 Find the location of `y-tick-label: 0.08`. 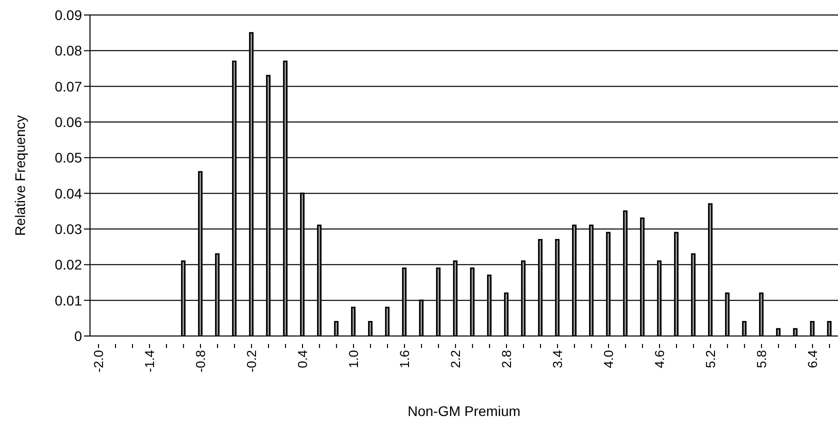

y-tick-label: 0.08 is located at coordinates (68, 50).